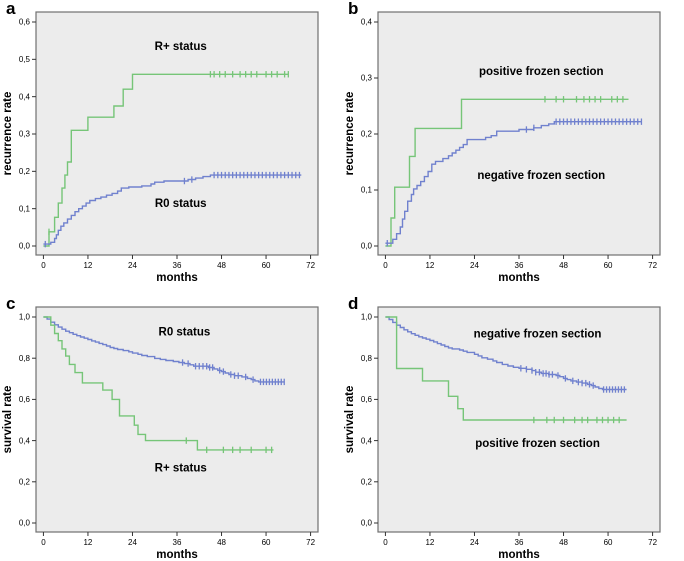 The width and height of the screenshot is (684, 561). What do you see at coordinates (25, 59) in the screenshot?
I see `y-tick-label: 0,5` at bounding box center [25, 59].